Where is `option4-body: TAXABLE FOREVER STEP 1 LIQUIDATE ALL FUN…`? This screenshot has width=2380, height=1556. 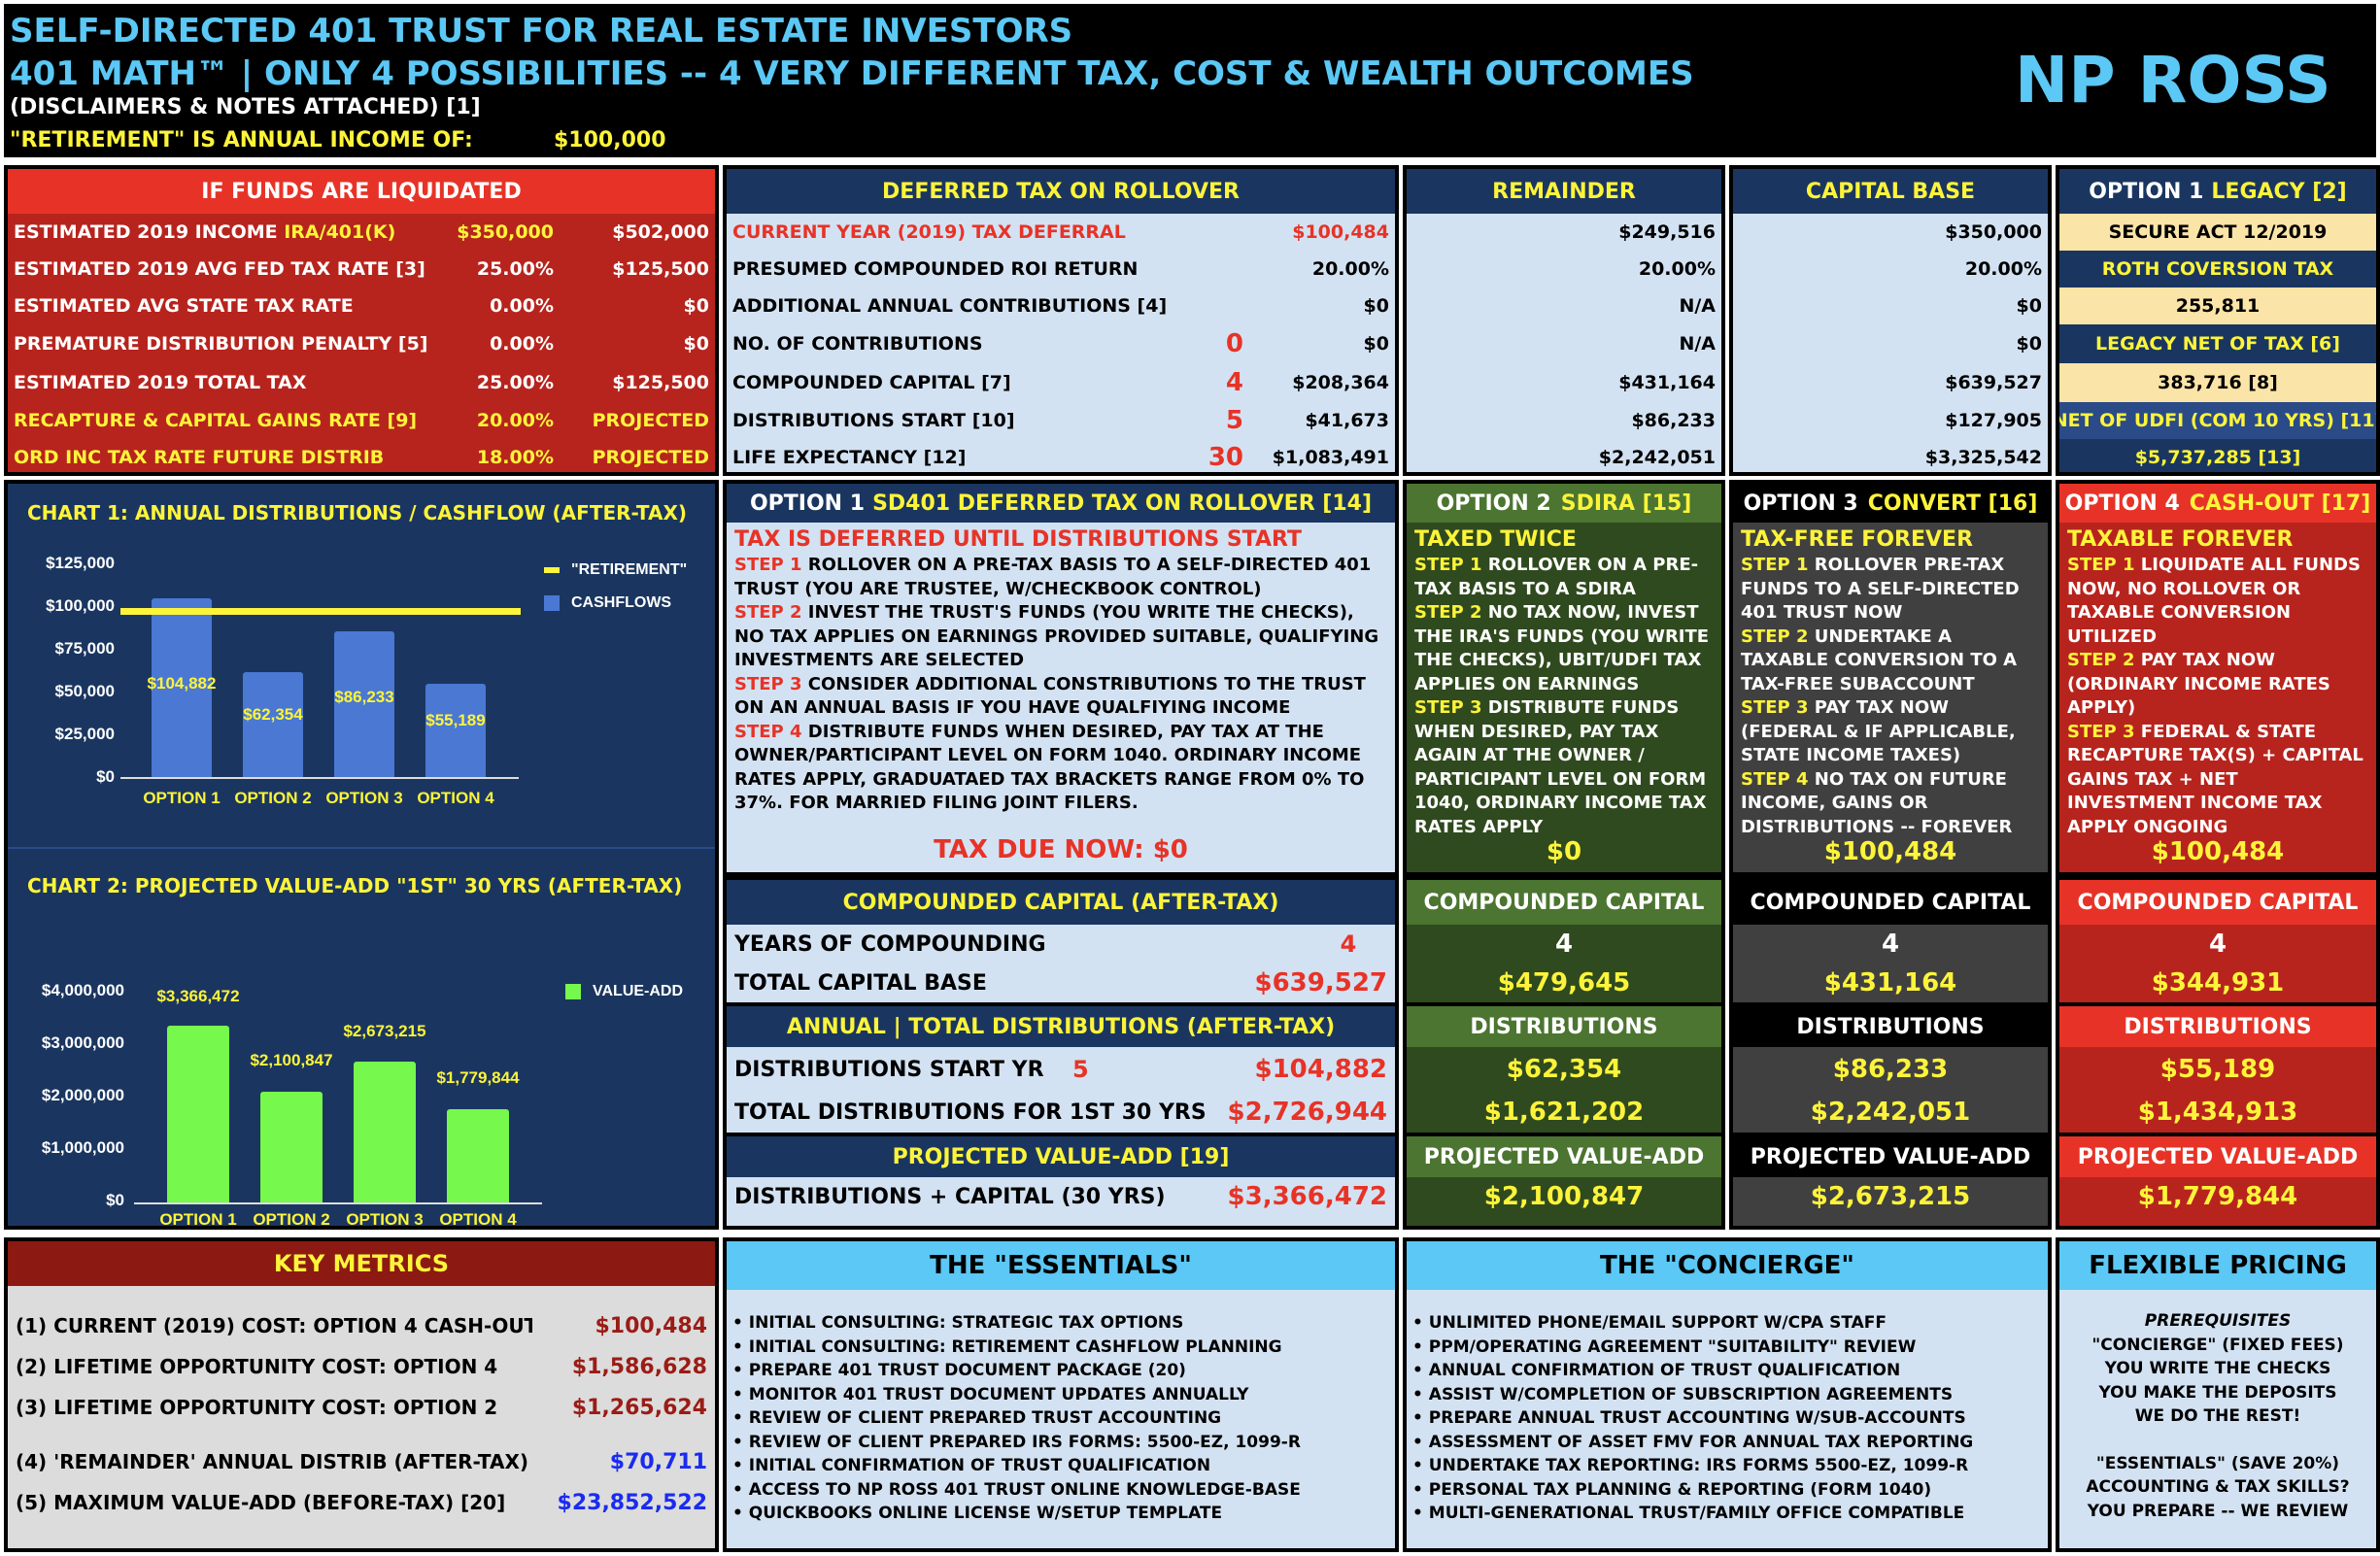 option4-body: TAXABLE FOREVER STEP 1 LIQUIDATE ALL FUN… is located at coordinates (2217, 683).